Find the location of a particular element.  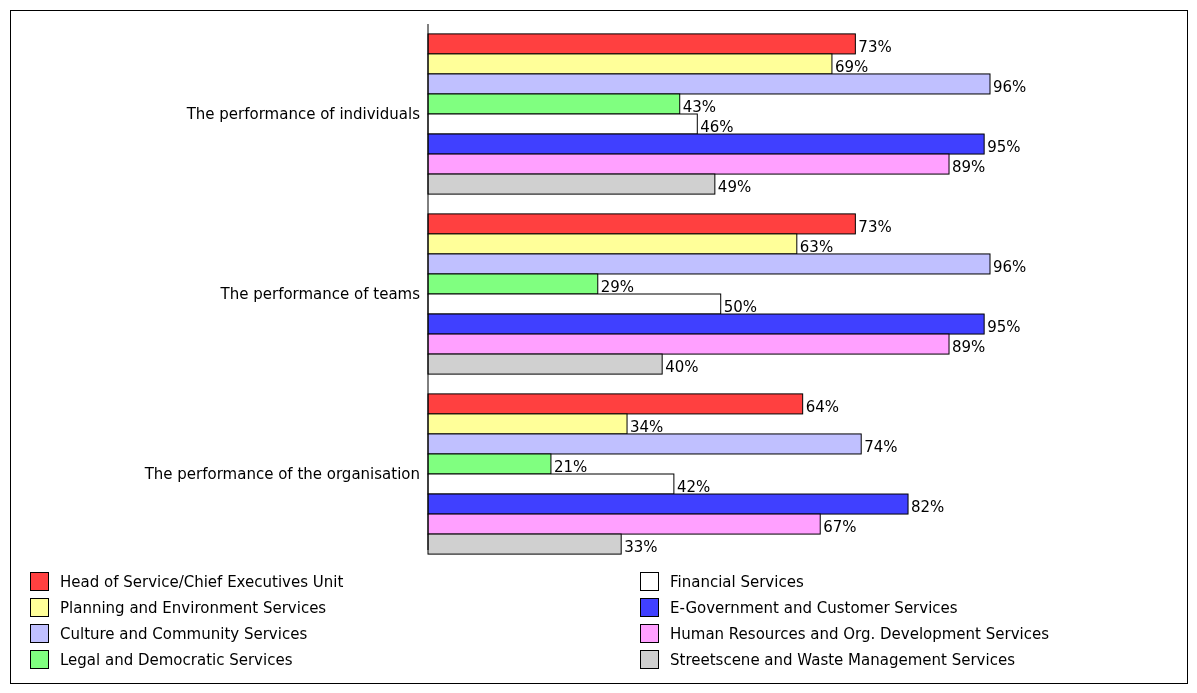

legend-label: Planning and Environment Services is located at coordinates (193, 608).